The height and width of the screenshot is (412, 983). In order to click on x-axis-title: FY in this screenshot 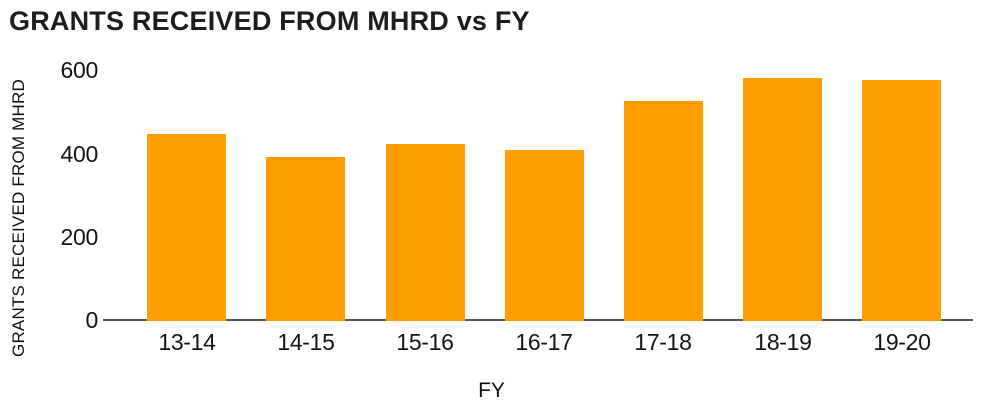, I will do `click(491, 390)`.